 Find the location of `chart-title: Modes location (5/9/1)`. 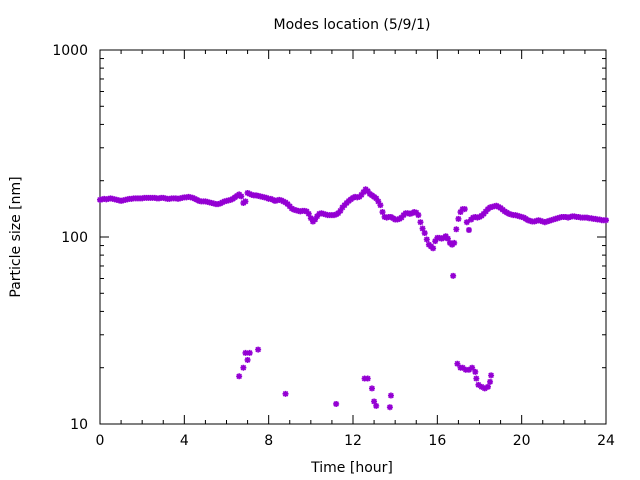

chart-title: Modes location (5/9/1) is located at coordinates (352, 25).